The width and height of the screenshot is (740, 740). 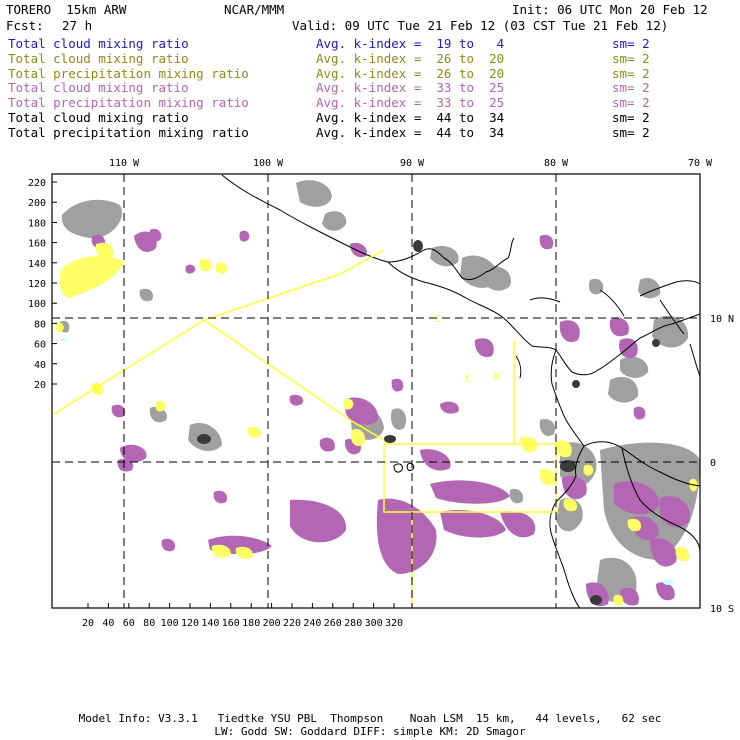 What do you see at coordinates (149, 623) in the screenshot?
I see `x-tick-label: 80` at bounding box center [149, 623].